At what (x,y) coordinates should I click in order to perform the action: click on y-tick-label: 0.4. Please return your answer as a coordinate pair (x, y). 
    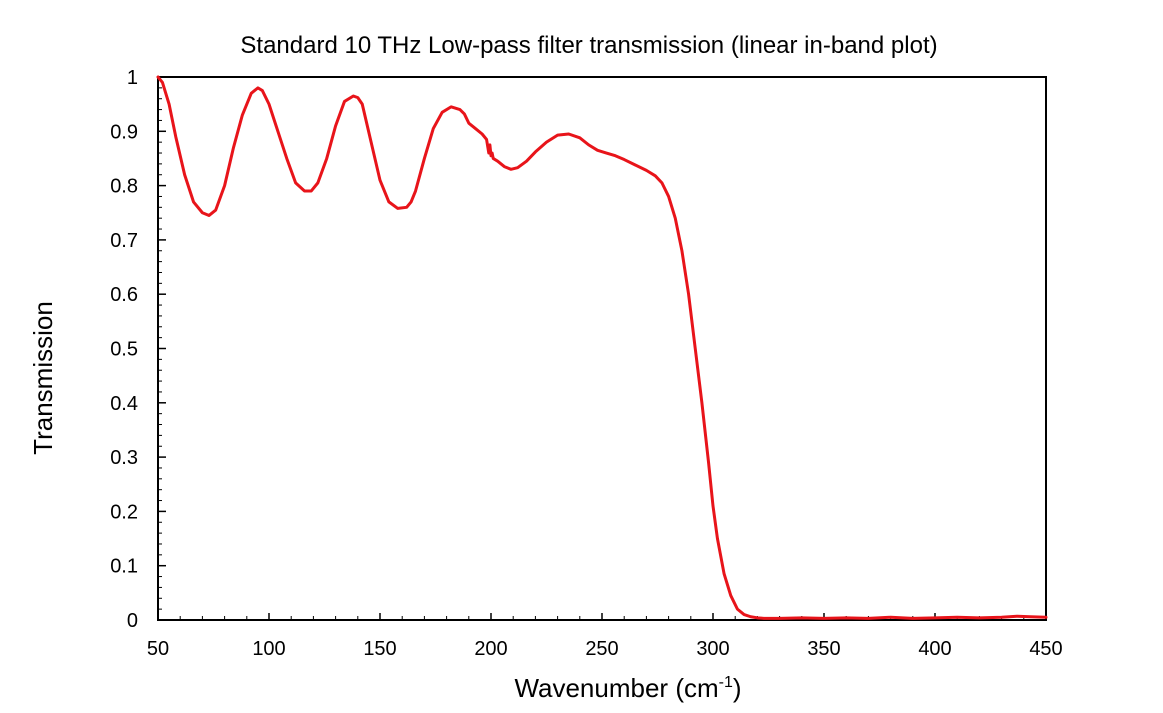
    Looking at the image, I should click on (124, 404).